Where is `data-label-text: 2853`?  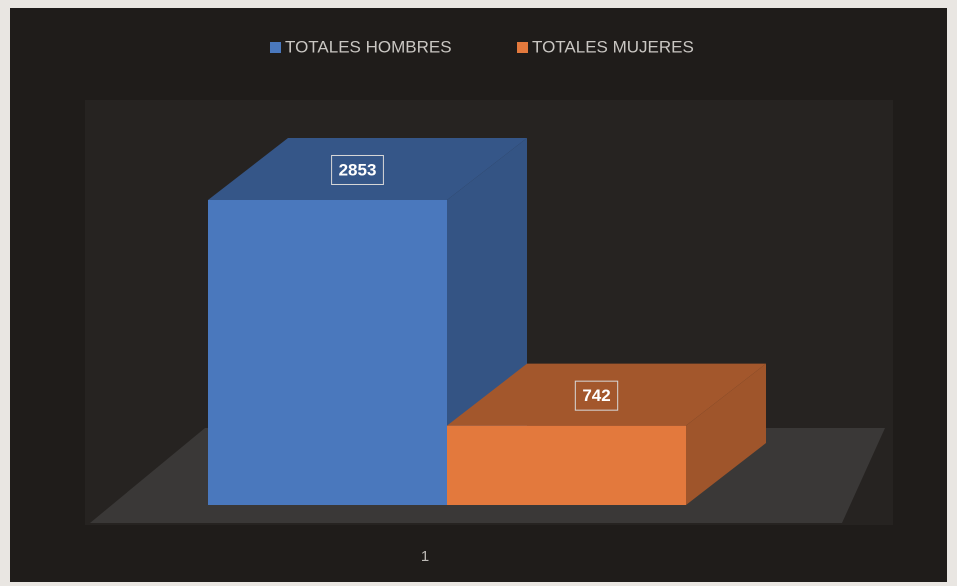
data-label-text: 2853 is located at coordinates (358, 169).